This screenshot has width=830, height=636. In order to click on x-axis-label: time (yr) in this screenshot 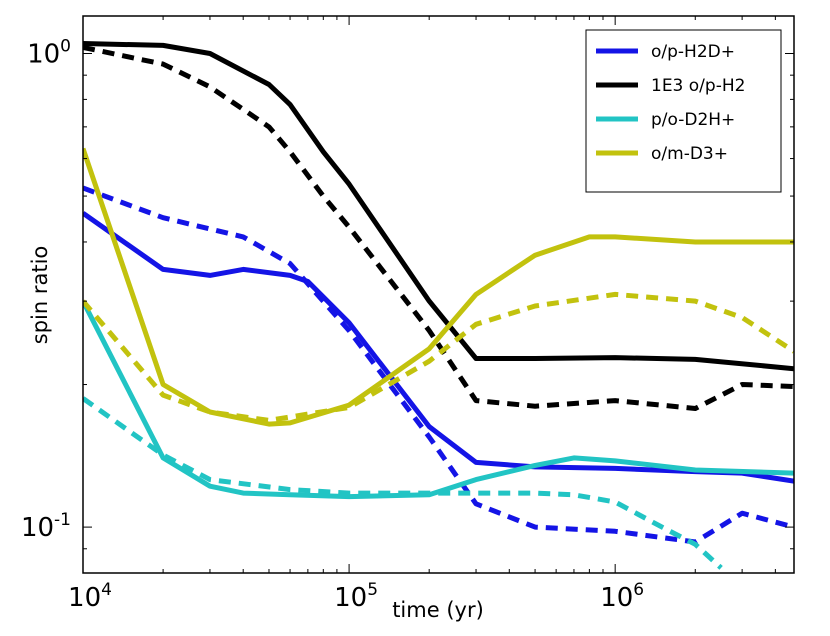, I will do `click(438, 610)`.